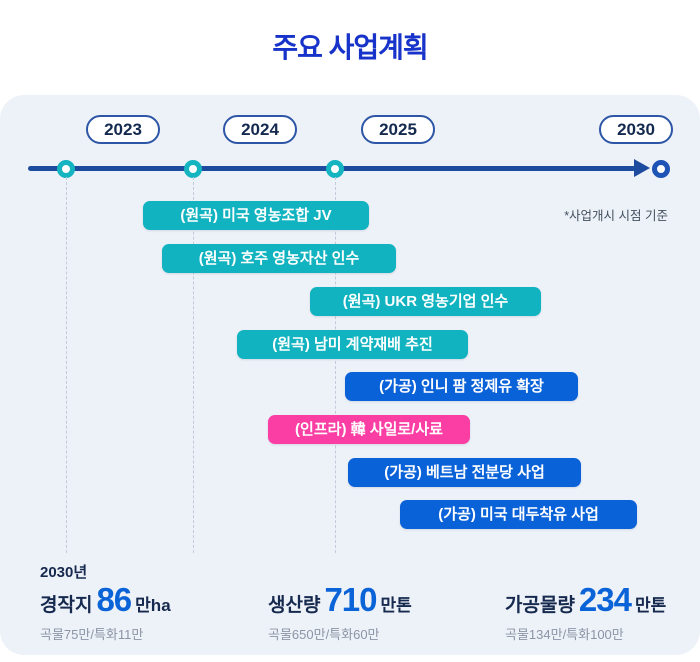 This screenshot has height=662, width=700. What do you see at coordinates (335, 168) in the screenshot?
I see `timeline-node-2025` at bounding box center [335, 168].